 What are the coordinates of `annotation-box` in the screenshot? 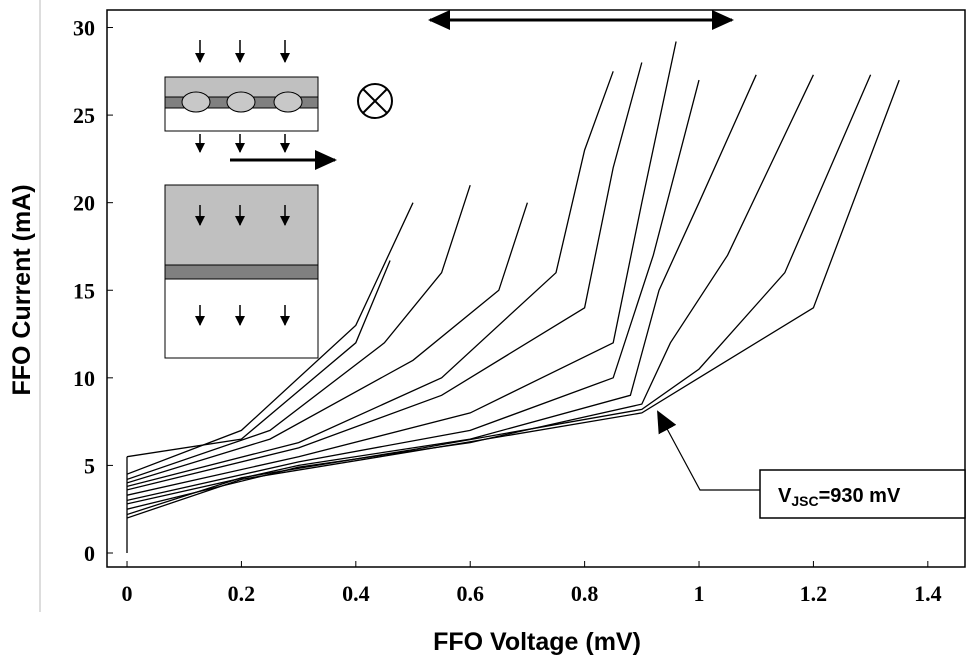 It's located at (862, 494).